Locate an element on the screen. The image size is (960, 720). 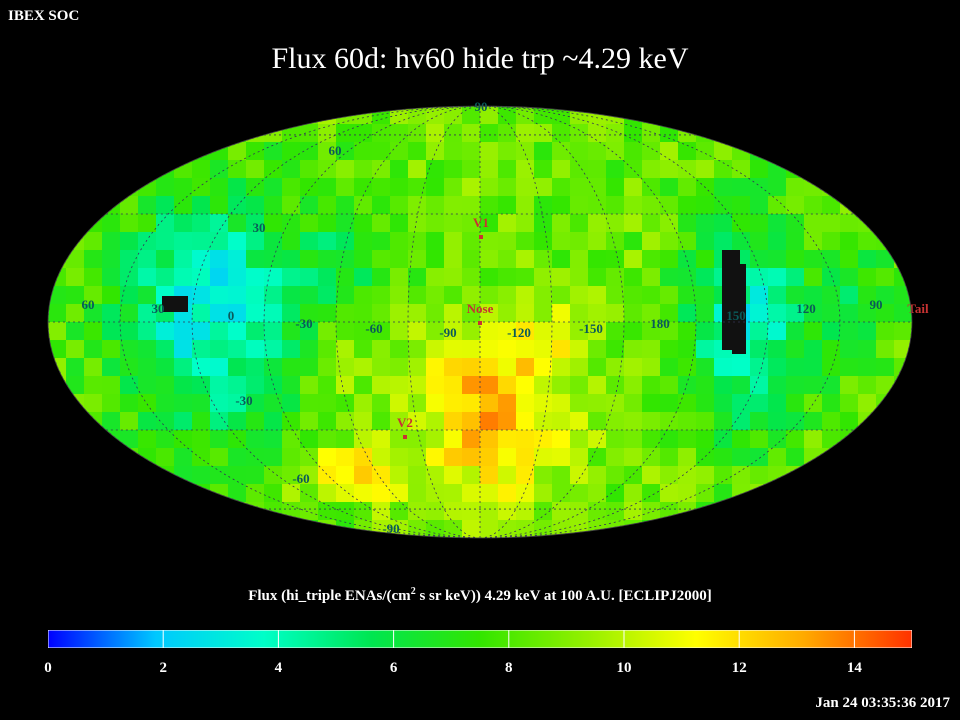
org-label: IBEX SOC is located at coordinates (44, 16).